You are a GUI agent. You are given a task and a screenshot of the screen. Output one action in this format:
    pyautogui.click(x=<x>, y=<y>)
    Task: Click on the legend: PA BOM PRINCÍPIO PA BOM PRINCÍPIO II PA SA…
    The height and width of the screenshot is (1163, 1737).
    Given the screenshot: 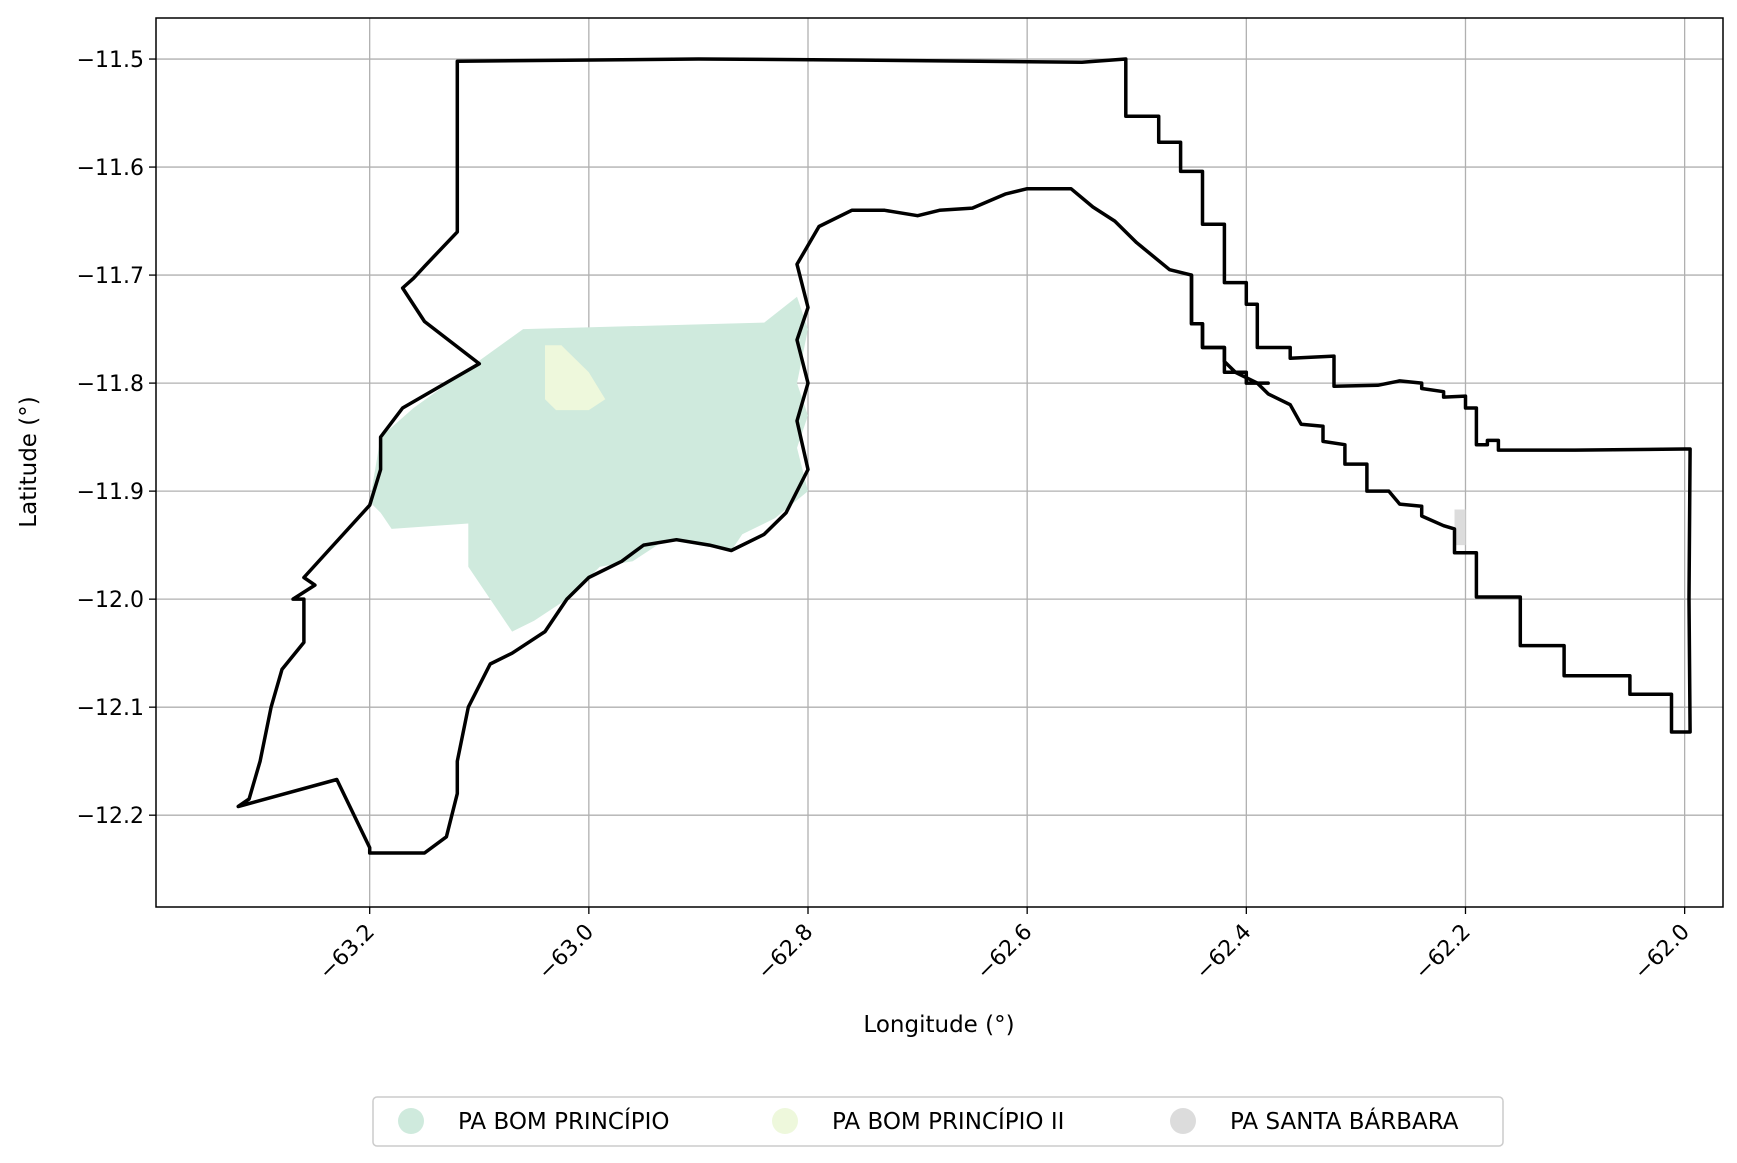 What is the action you would take?
    pyautogui.click(x=938, y=1121)
    